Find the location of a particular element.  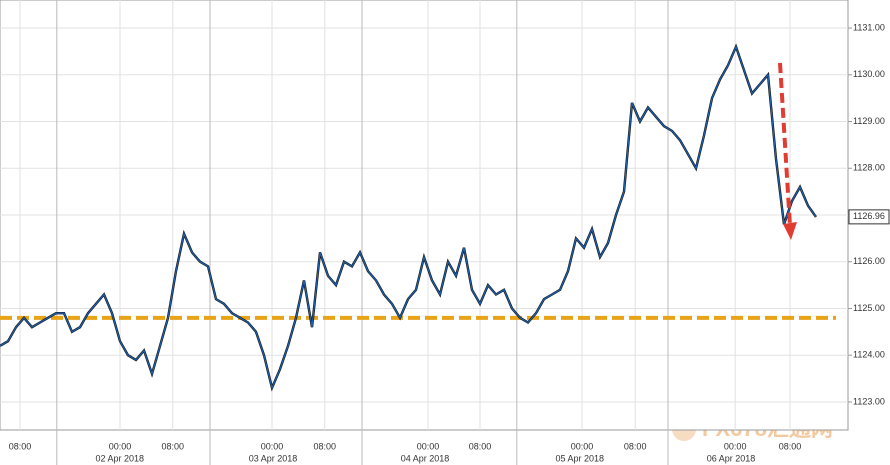

date-label: 03 Apr 2018 is located at coordinates (273, 458).